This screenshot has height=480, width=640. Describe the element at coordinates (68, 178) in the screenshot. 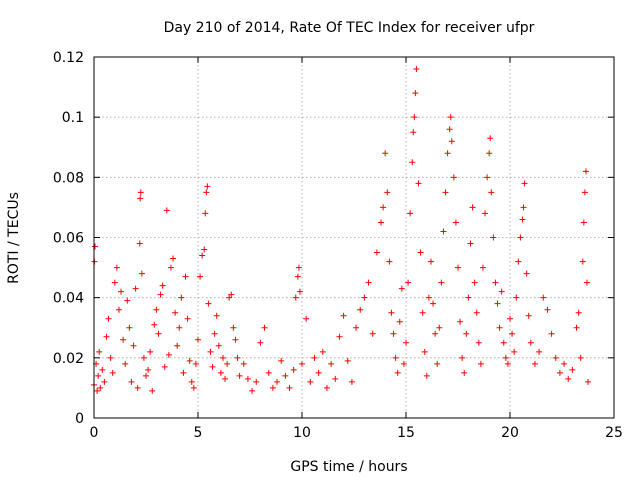

I see `y-tick-label: 0.08` at that location.